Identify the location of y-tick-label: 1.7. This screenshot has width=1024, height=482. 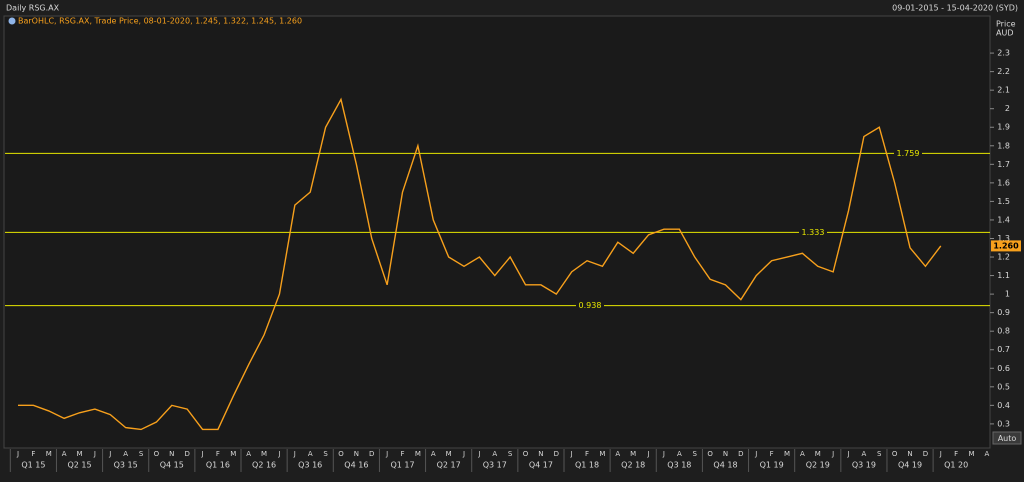
(1003, 164).